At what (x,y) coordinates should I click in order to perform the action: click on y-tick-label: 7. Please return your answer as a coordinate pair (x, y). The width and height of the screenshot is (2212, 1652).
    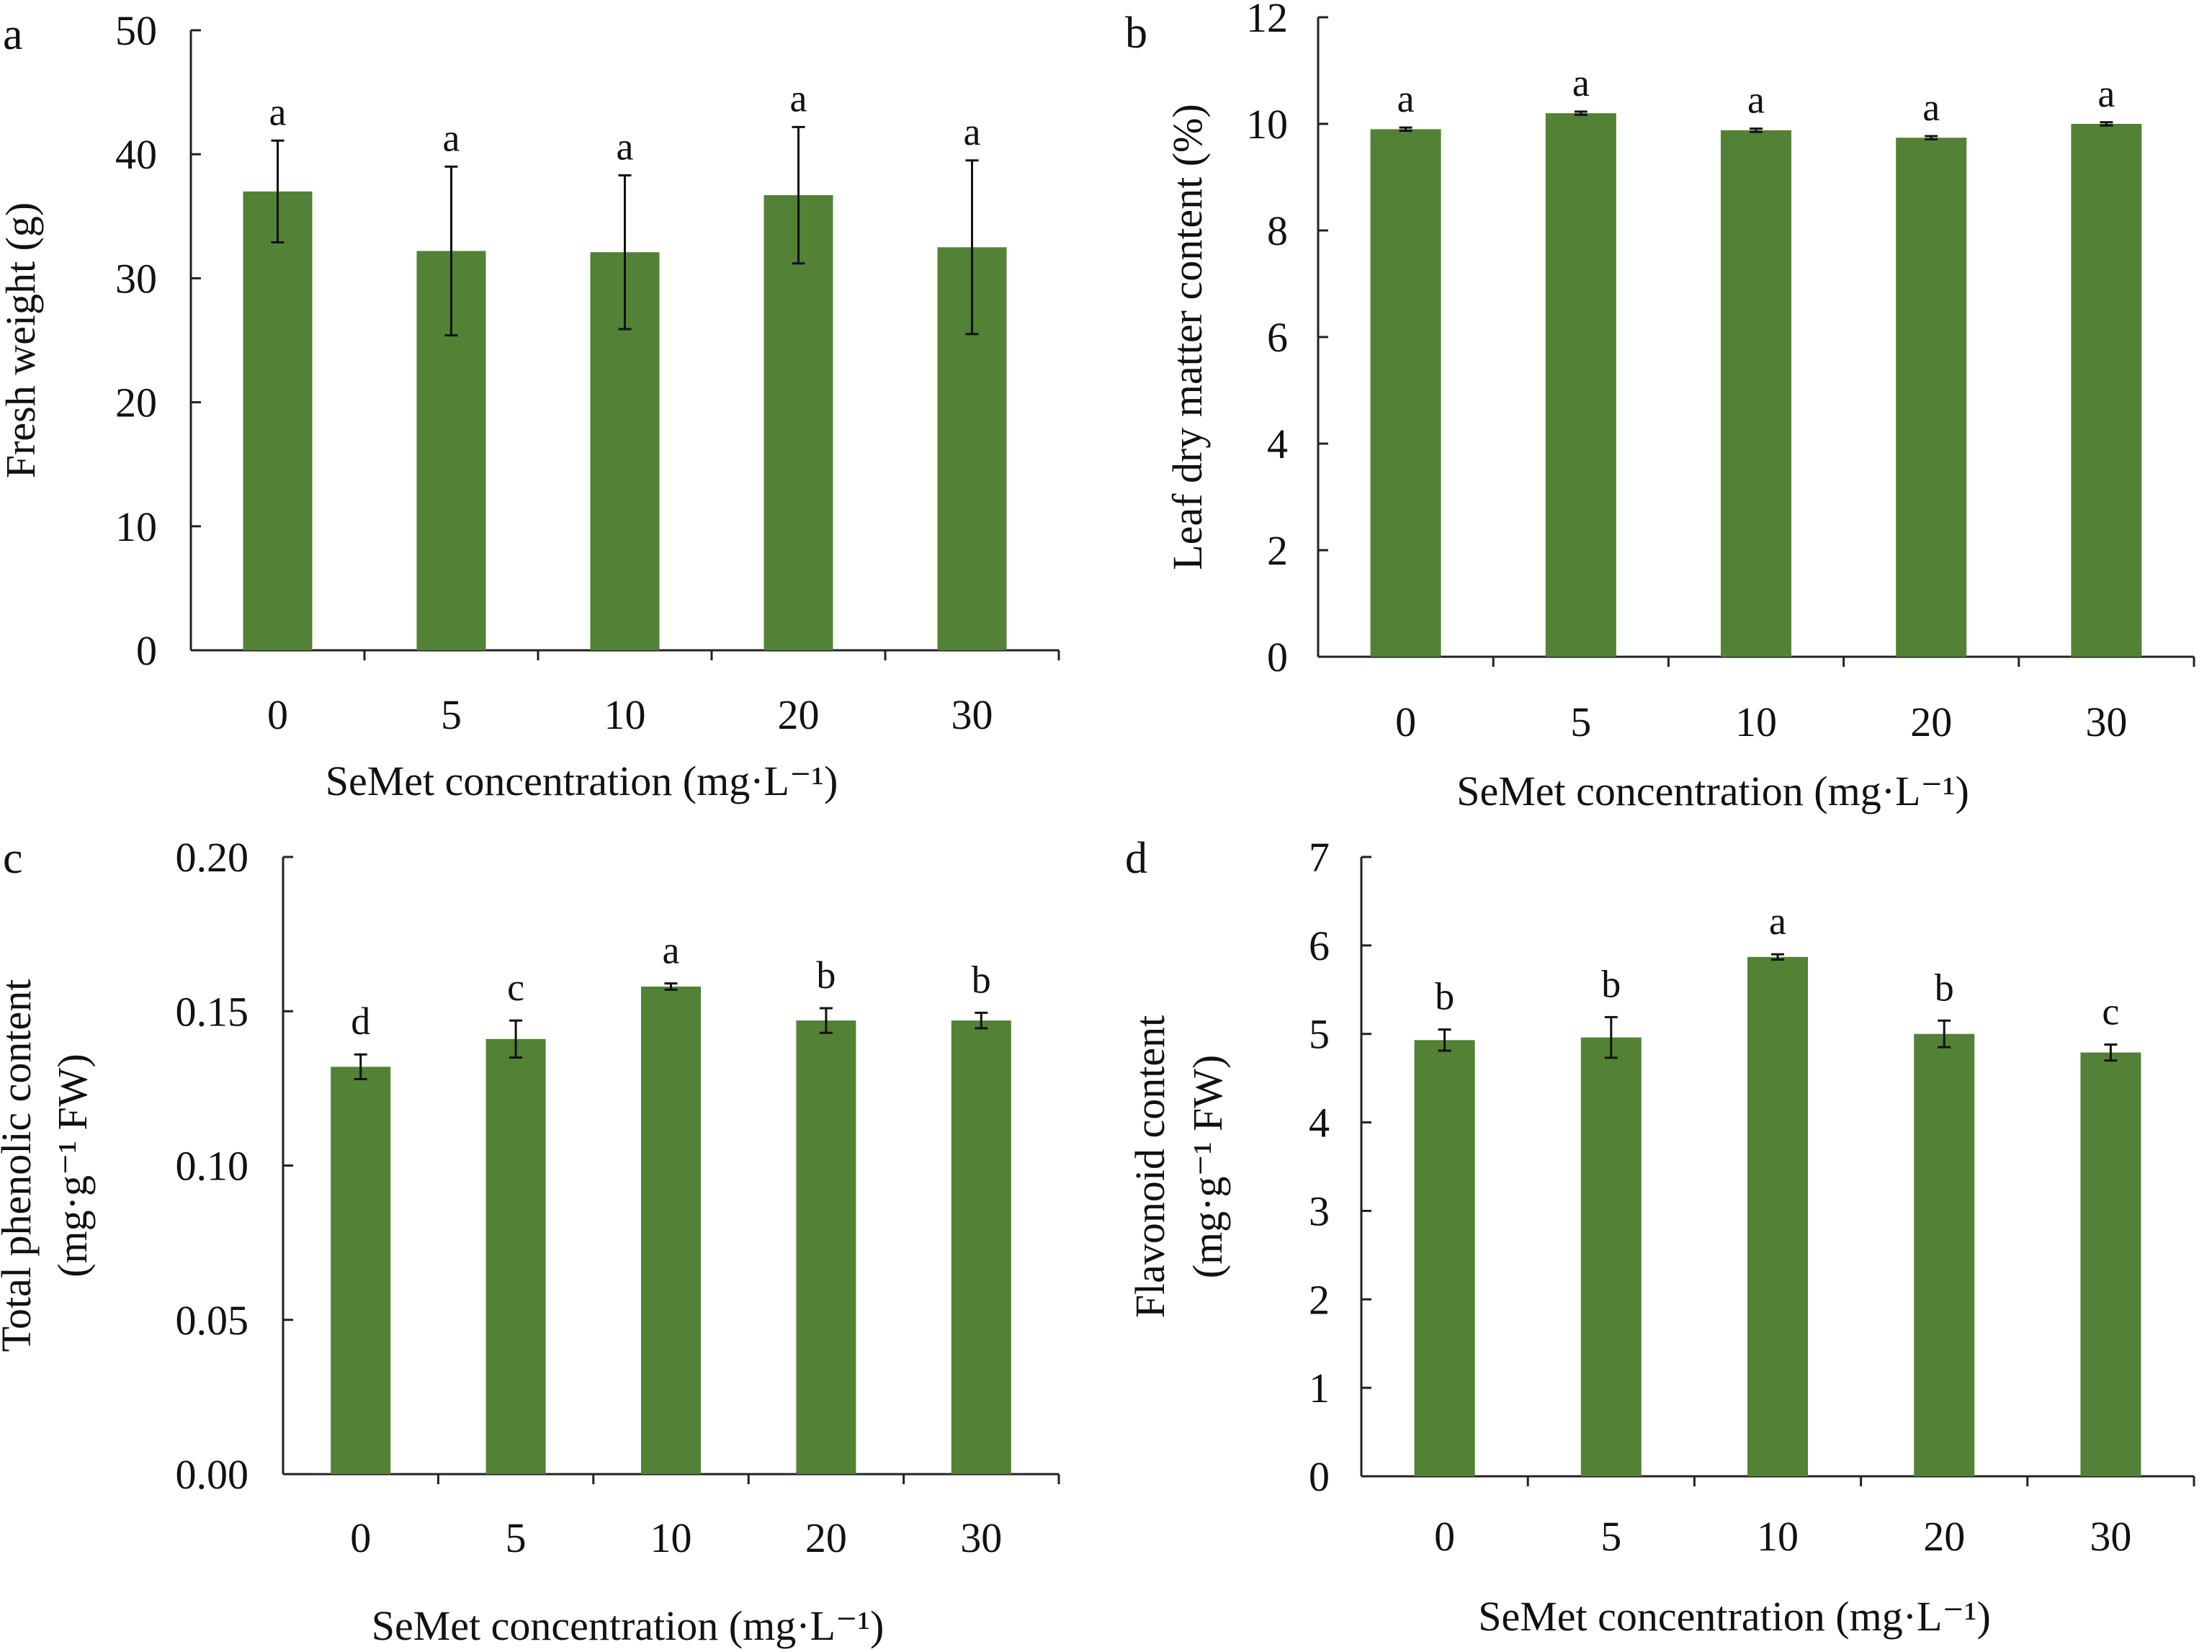
    Looking at the image, I should click on (1319, 857).